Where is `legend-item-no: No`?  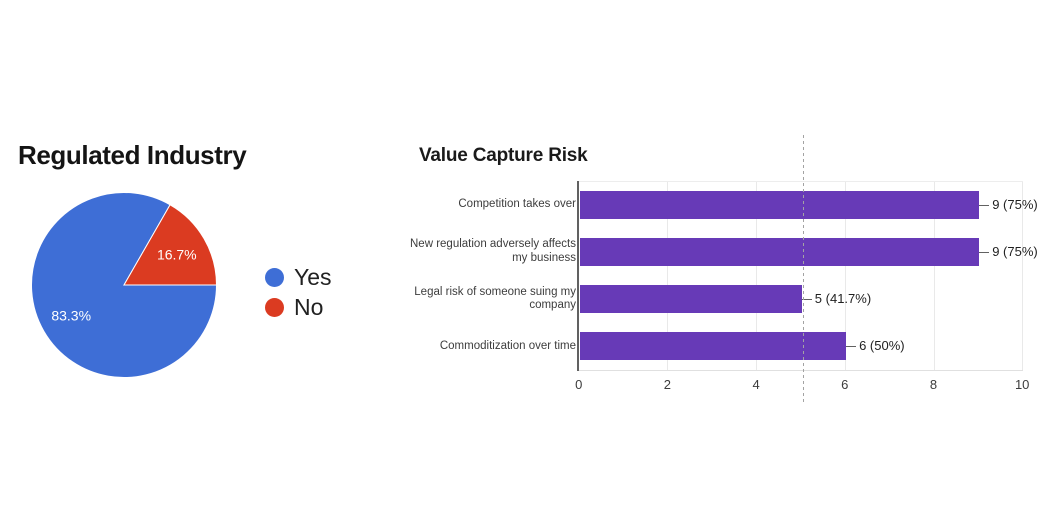
legend-item-no: No is located at coordinates (298, 307).